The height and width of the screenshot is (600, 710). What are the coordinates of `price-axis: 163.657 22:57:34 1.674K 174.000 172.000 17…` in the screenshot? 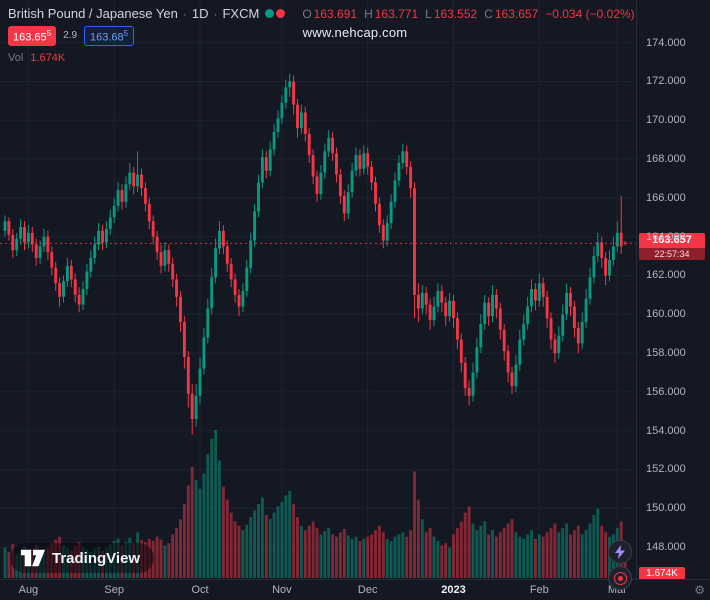 It's located at (673, 290).